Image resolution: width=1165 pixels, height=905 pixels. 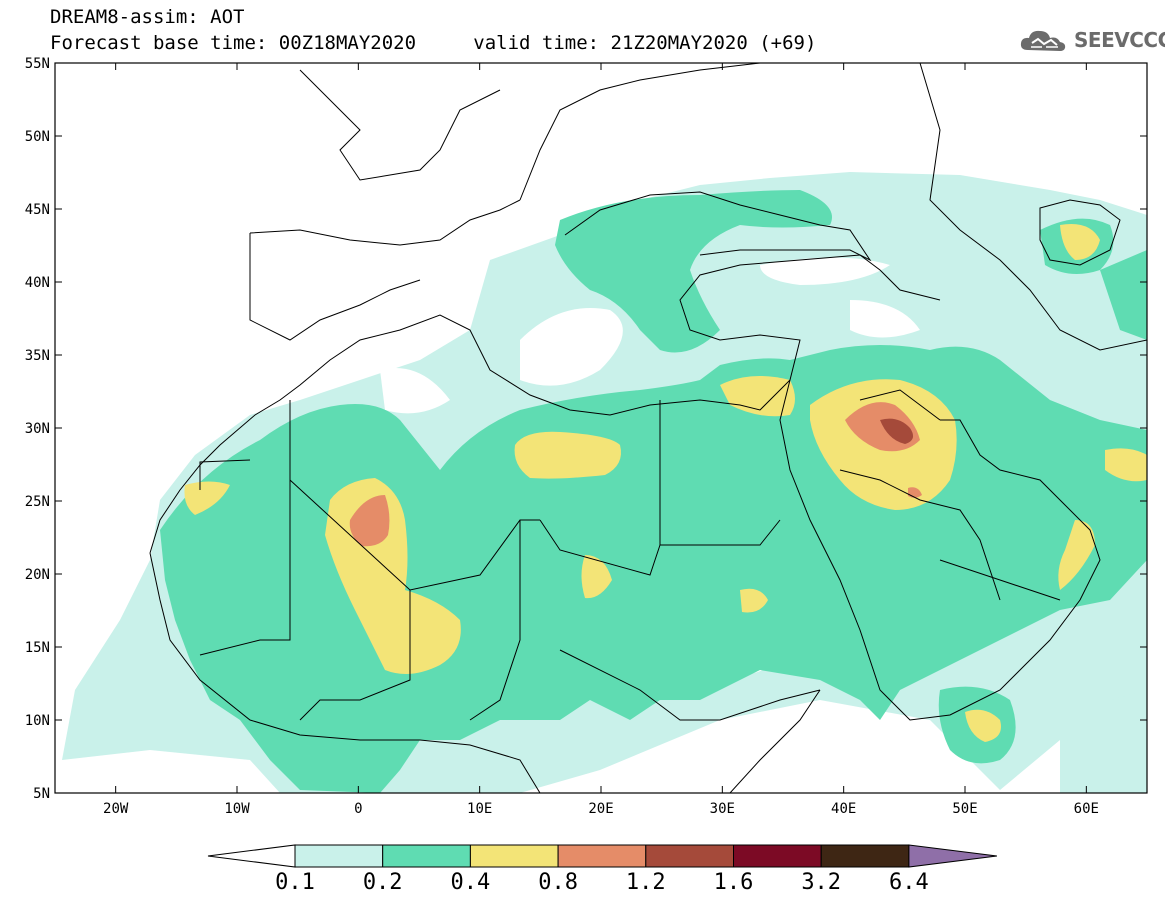 What do you see at coordinates (295, 882) in the screenshot?
I see `colorbar-level-label: 0.1` at bounding box center [295, 882].